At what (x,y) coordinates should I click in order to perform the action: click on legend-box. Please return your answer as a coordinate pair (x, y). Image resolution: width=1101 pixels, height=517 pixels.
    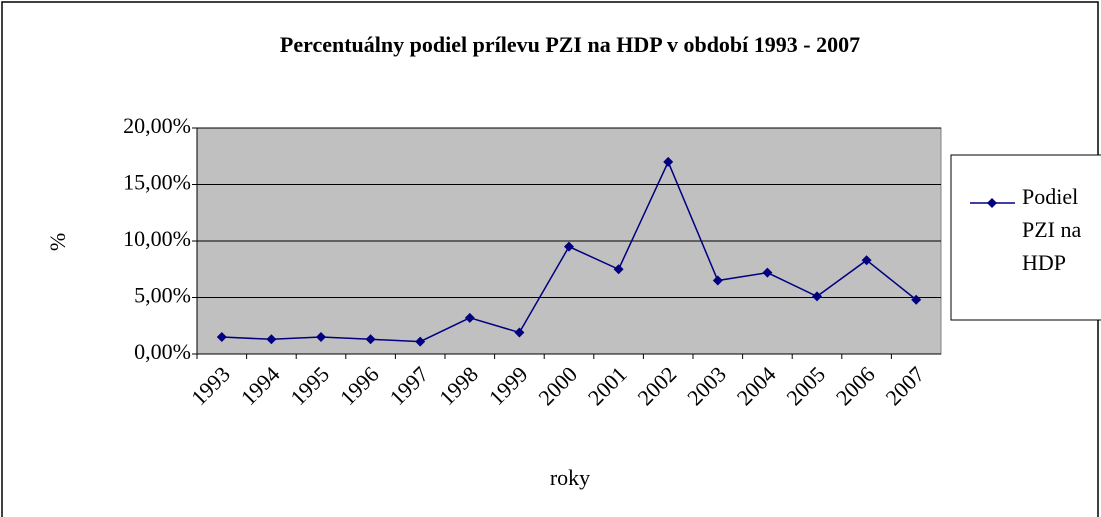
    Looking at the image, I should click on (1025, 237).